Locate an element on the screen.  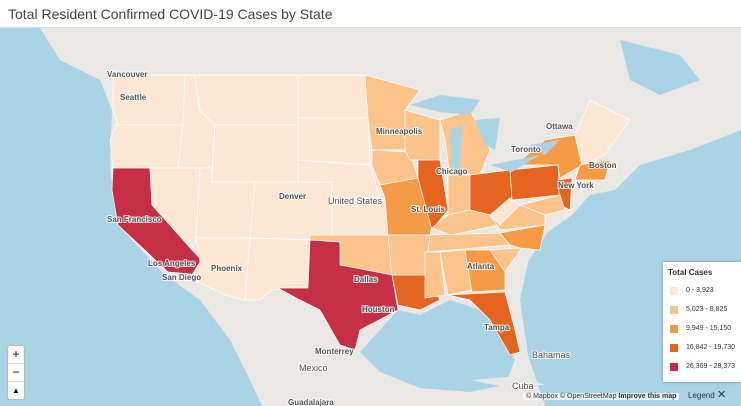
place-label: Los Angeles is located at coordinates (172, 263).